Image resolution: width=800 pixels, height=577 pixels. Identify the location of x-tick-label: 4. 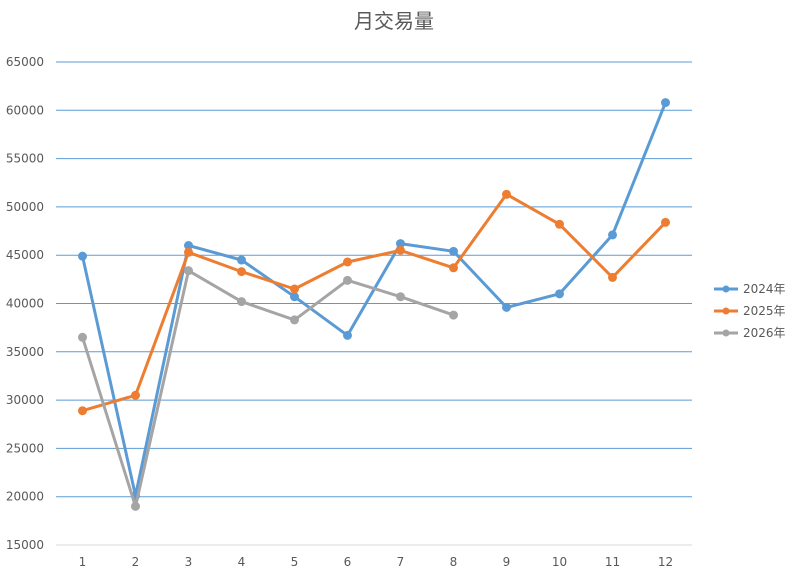
(242, 562).